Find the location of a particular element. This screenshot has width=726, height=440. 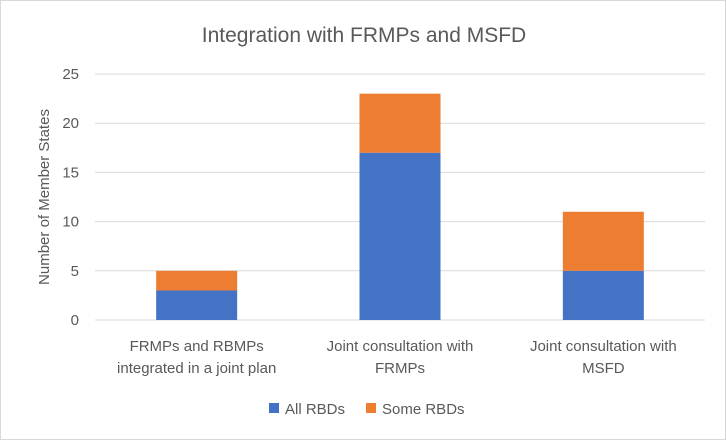

y-tick-label: 15 is located at coordinates (70, 172).